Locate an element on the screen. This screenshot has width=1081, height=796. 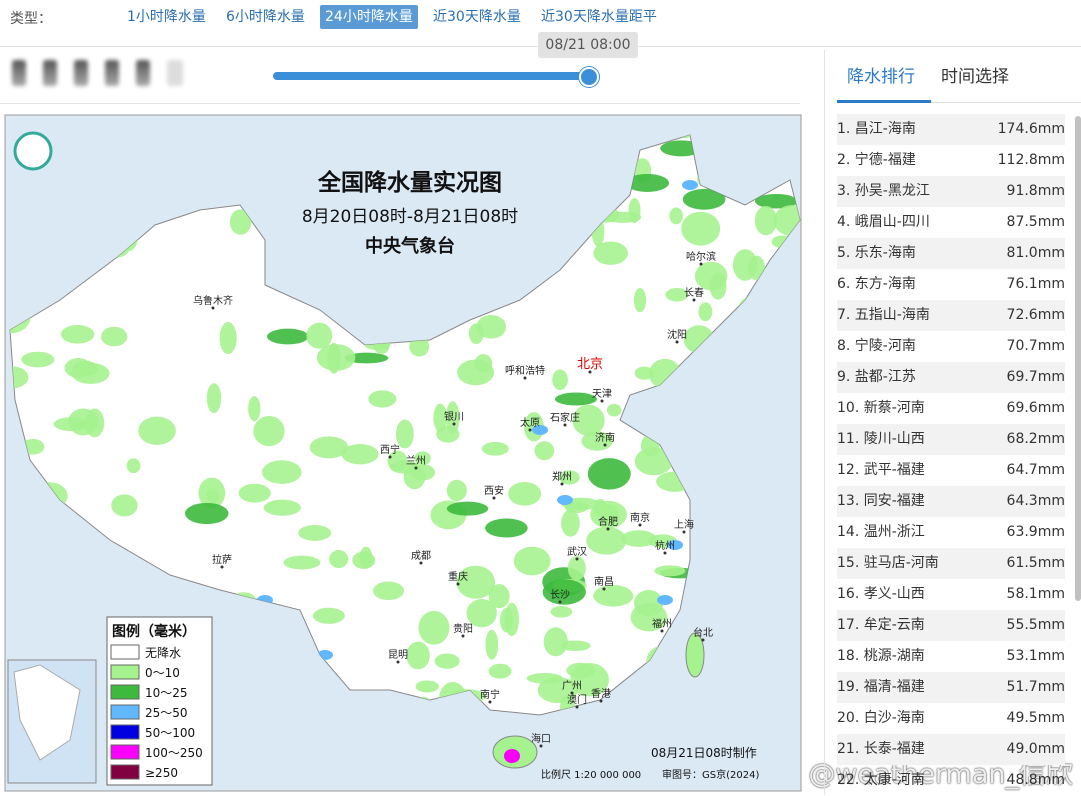
side-tab: 时间选择 is located at coordinates (975, 77).